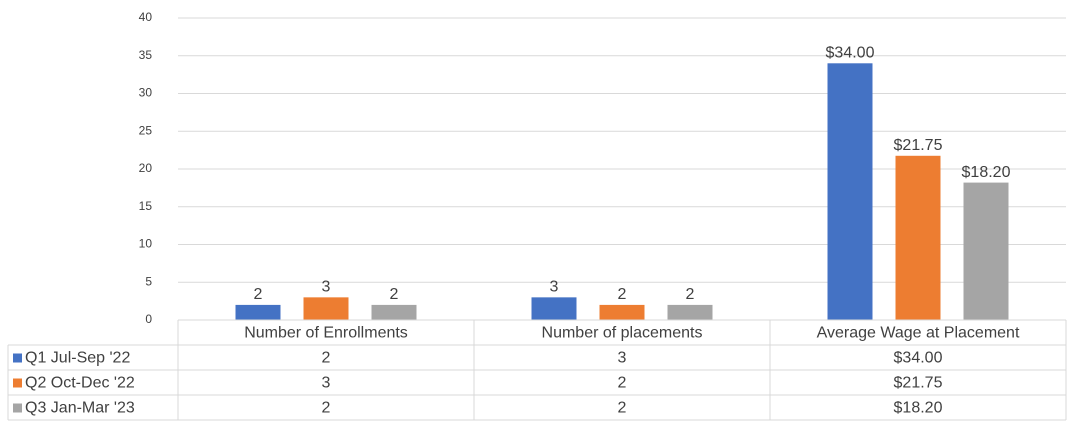 This screenshot has width=1067, height=430. I want to click on table-cell: $21.75, so click(918, 383).